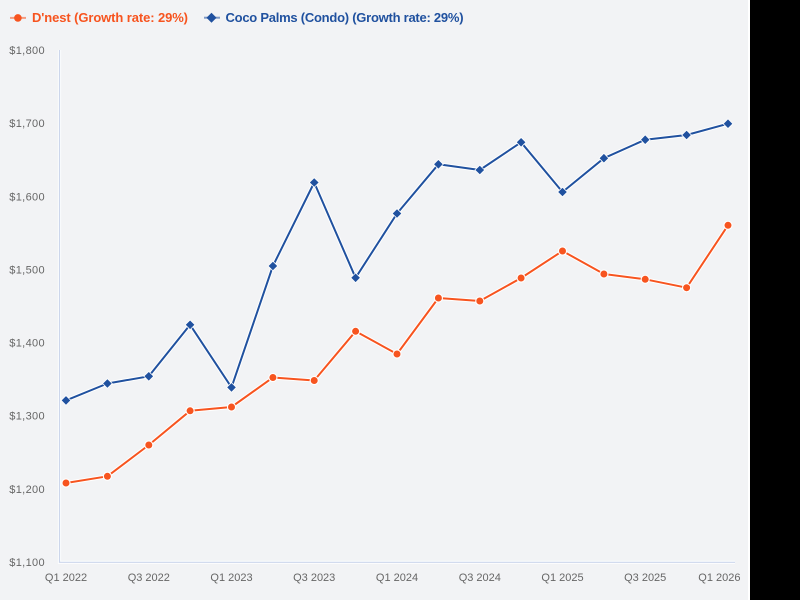 The width and height of the screenshot is (800, 600). What do you see at coordinates (27, 124) in the screenshot?
I see `svg-text: $1,700` at bounding box center [27, 124].